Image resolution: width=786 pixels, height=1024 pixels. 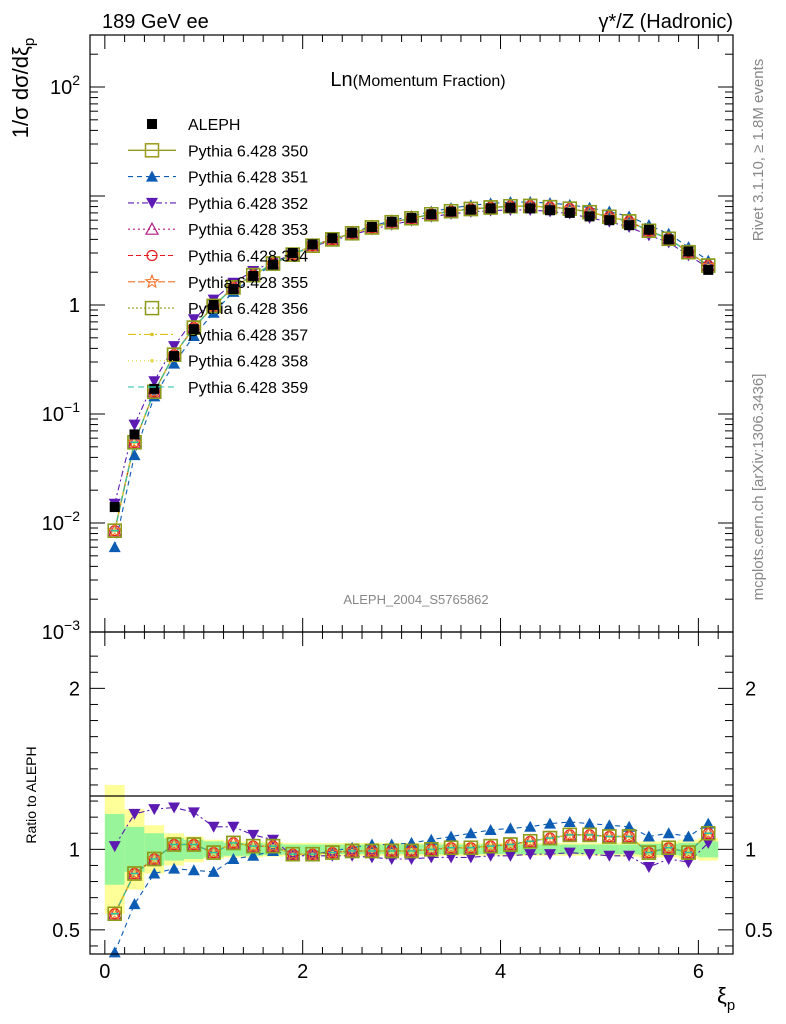 I want to click on y-axis-label: 1/σ dσ/dξp, so click(x=23, y=88).